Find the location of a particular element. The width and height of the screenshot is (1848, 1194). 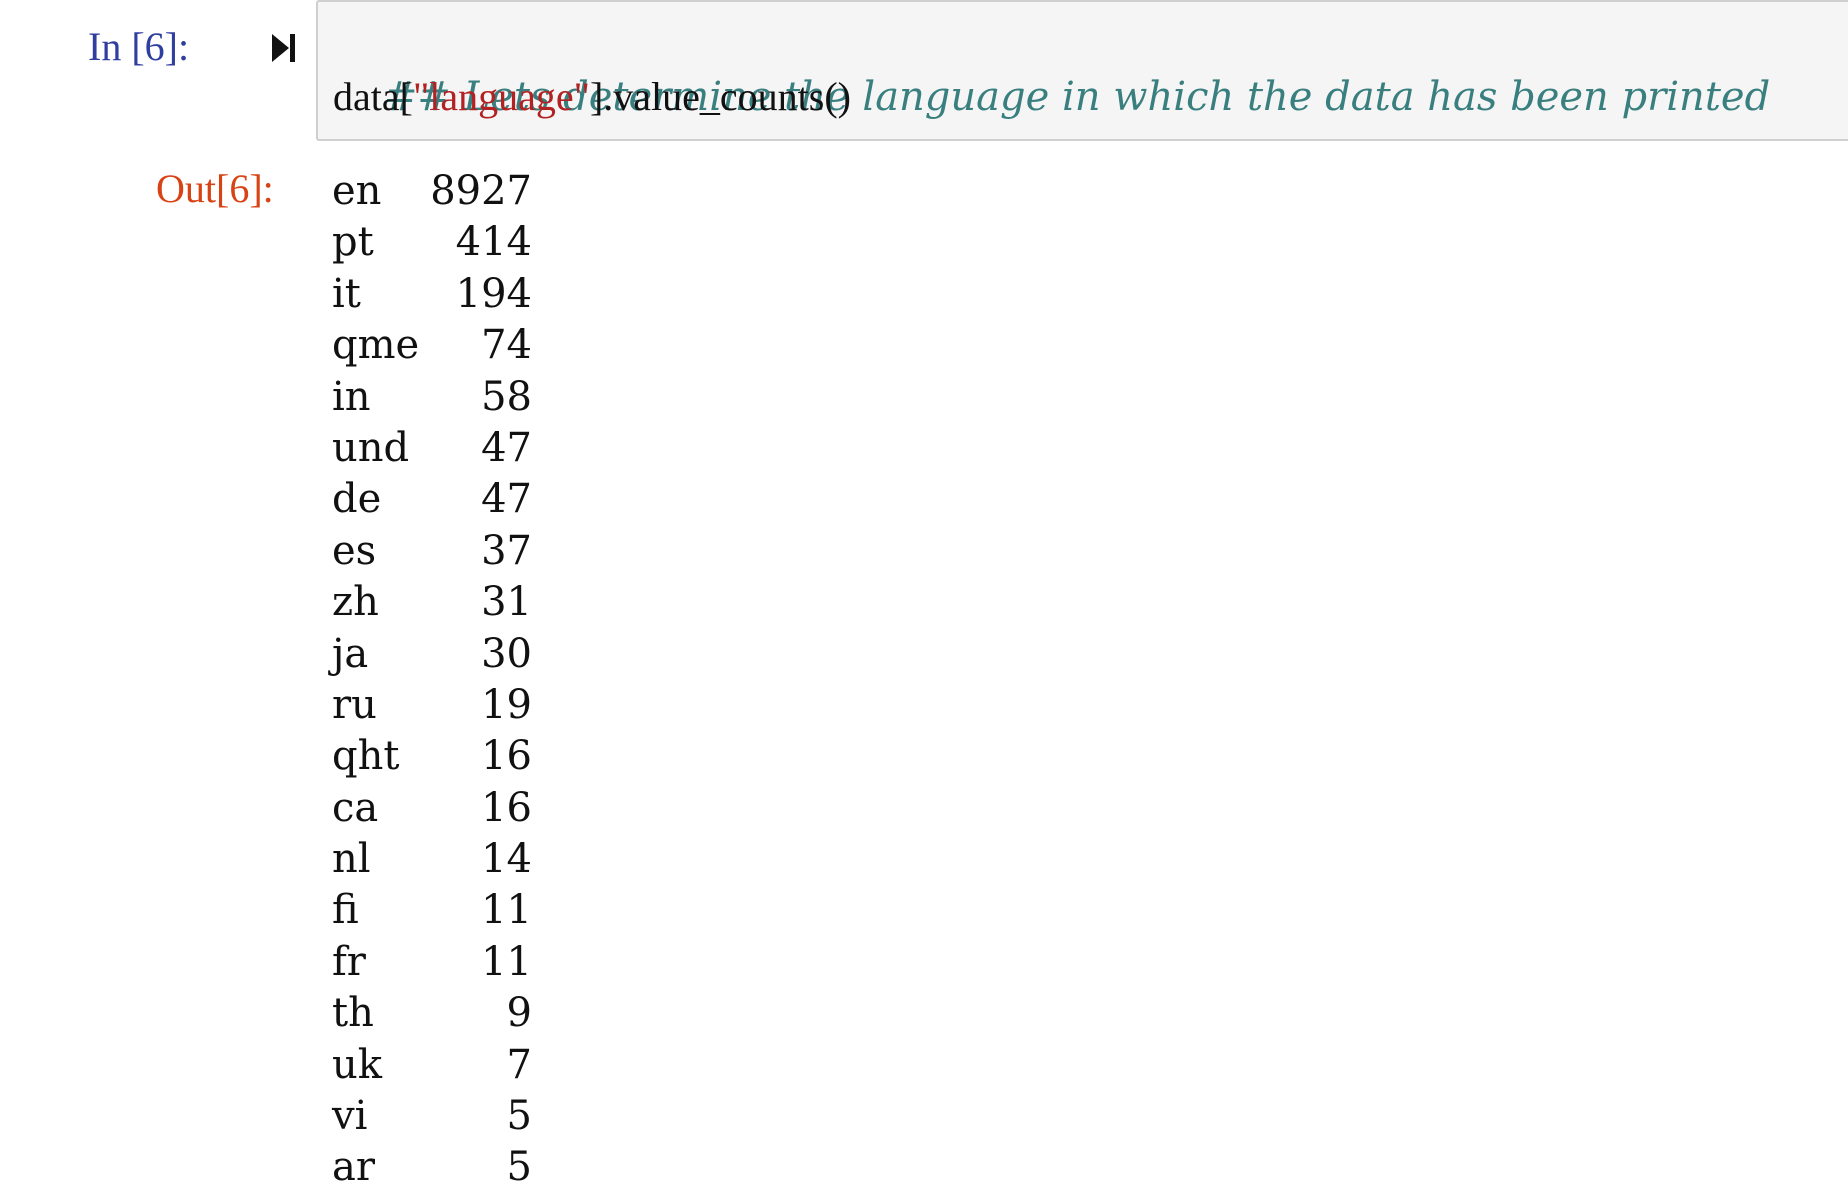

output-row: en 8927 is located at coordinates (452, 191).